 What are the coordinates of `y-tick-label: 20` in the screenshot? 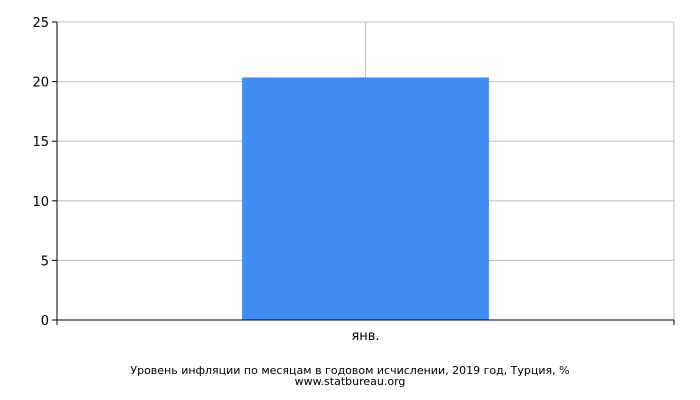 It's located at (40, 83).